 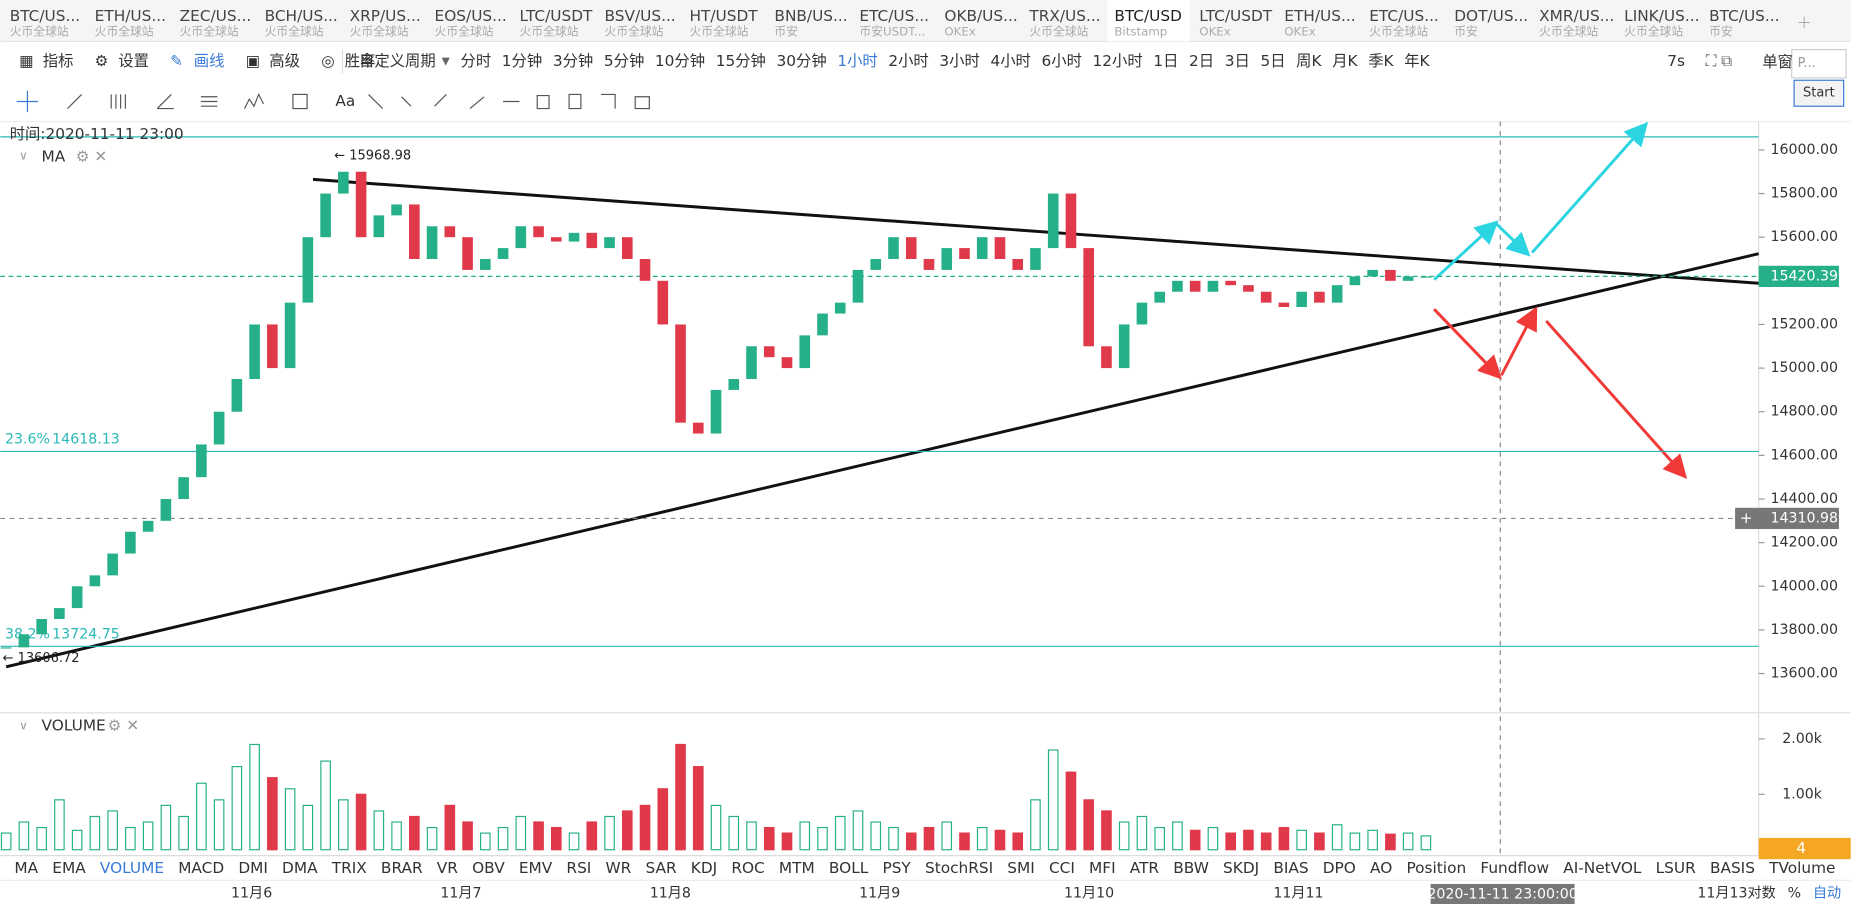 What do you see at coordinates (797, 868) in the screenshot?
I see `indicator-tab: MTM` at bounding box center [797, 868].